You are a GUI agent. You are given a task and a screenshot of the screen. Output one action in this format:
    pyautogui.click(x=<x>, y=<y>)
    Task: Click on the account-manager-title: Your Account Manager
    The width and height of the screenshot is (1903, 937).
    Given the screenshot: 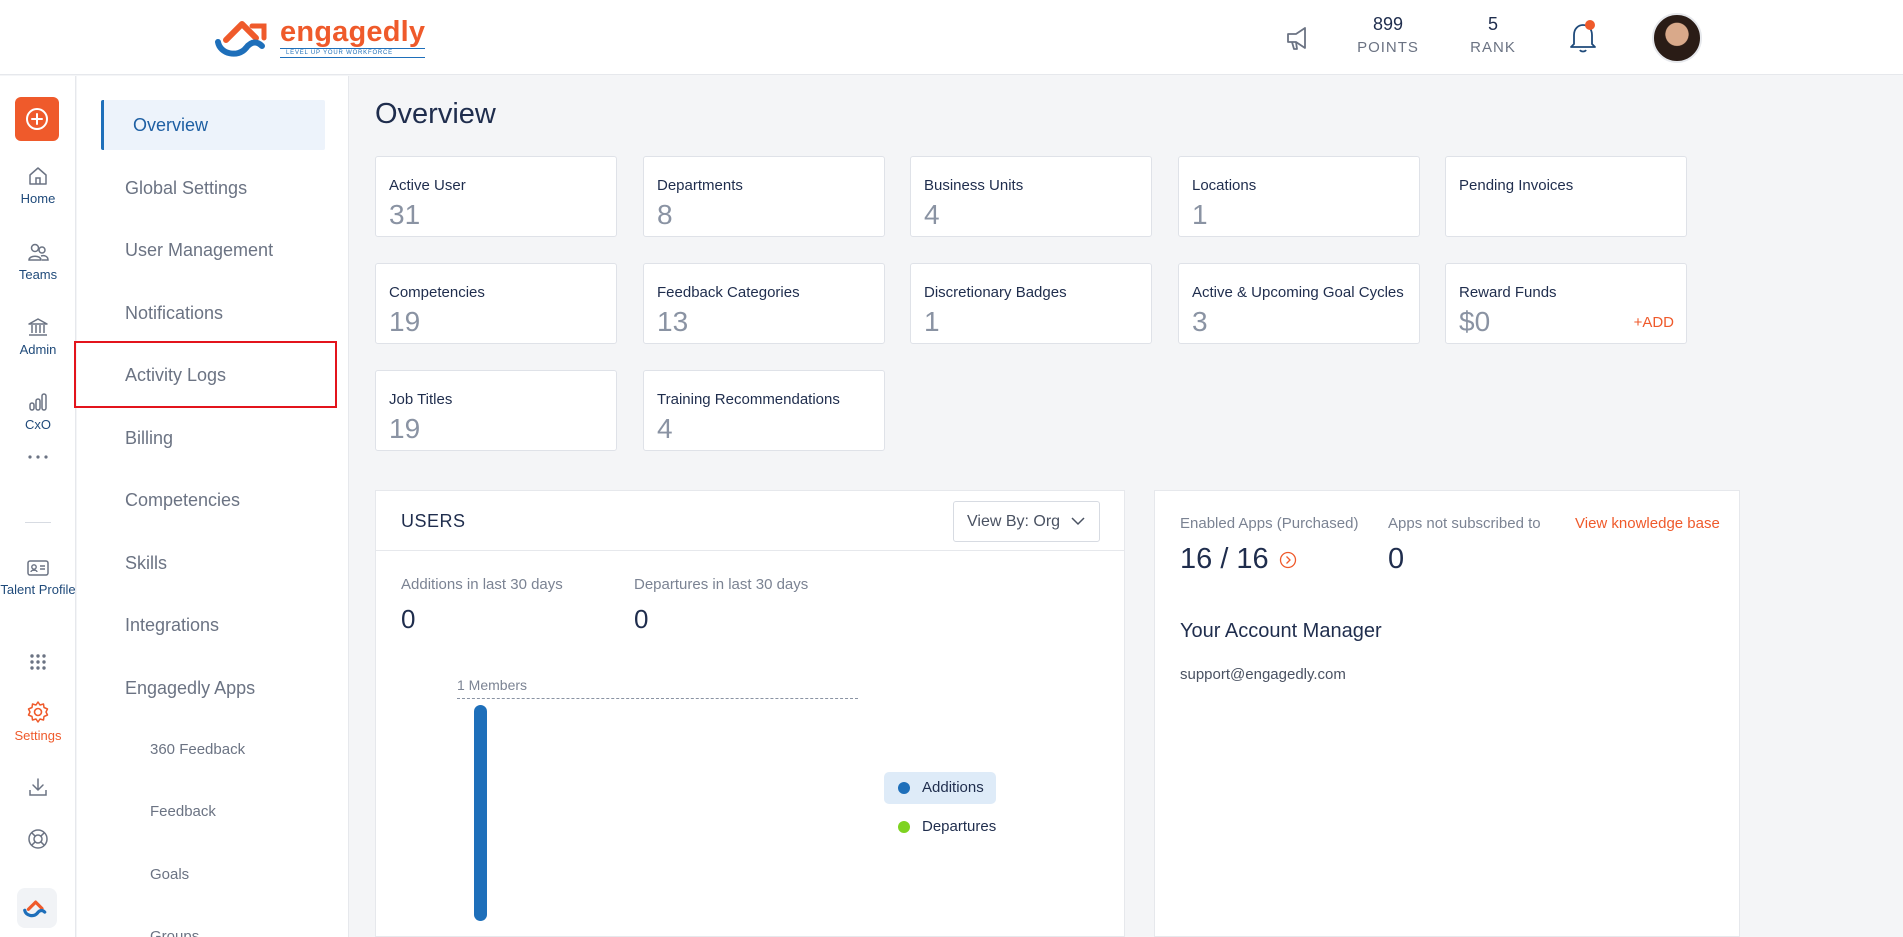 What is the action you would take?
    pyautogui.click(x=1281, y=631)
    